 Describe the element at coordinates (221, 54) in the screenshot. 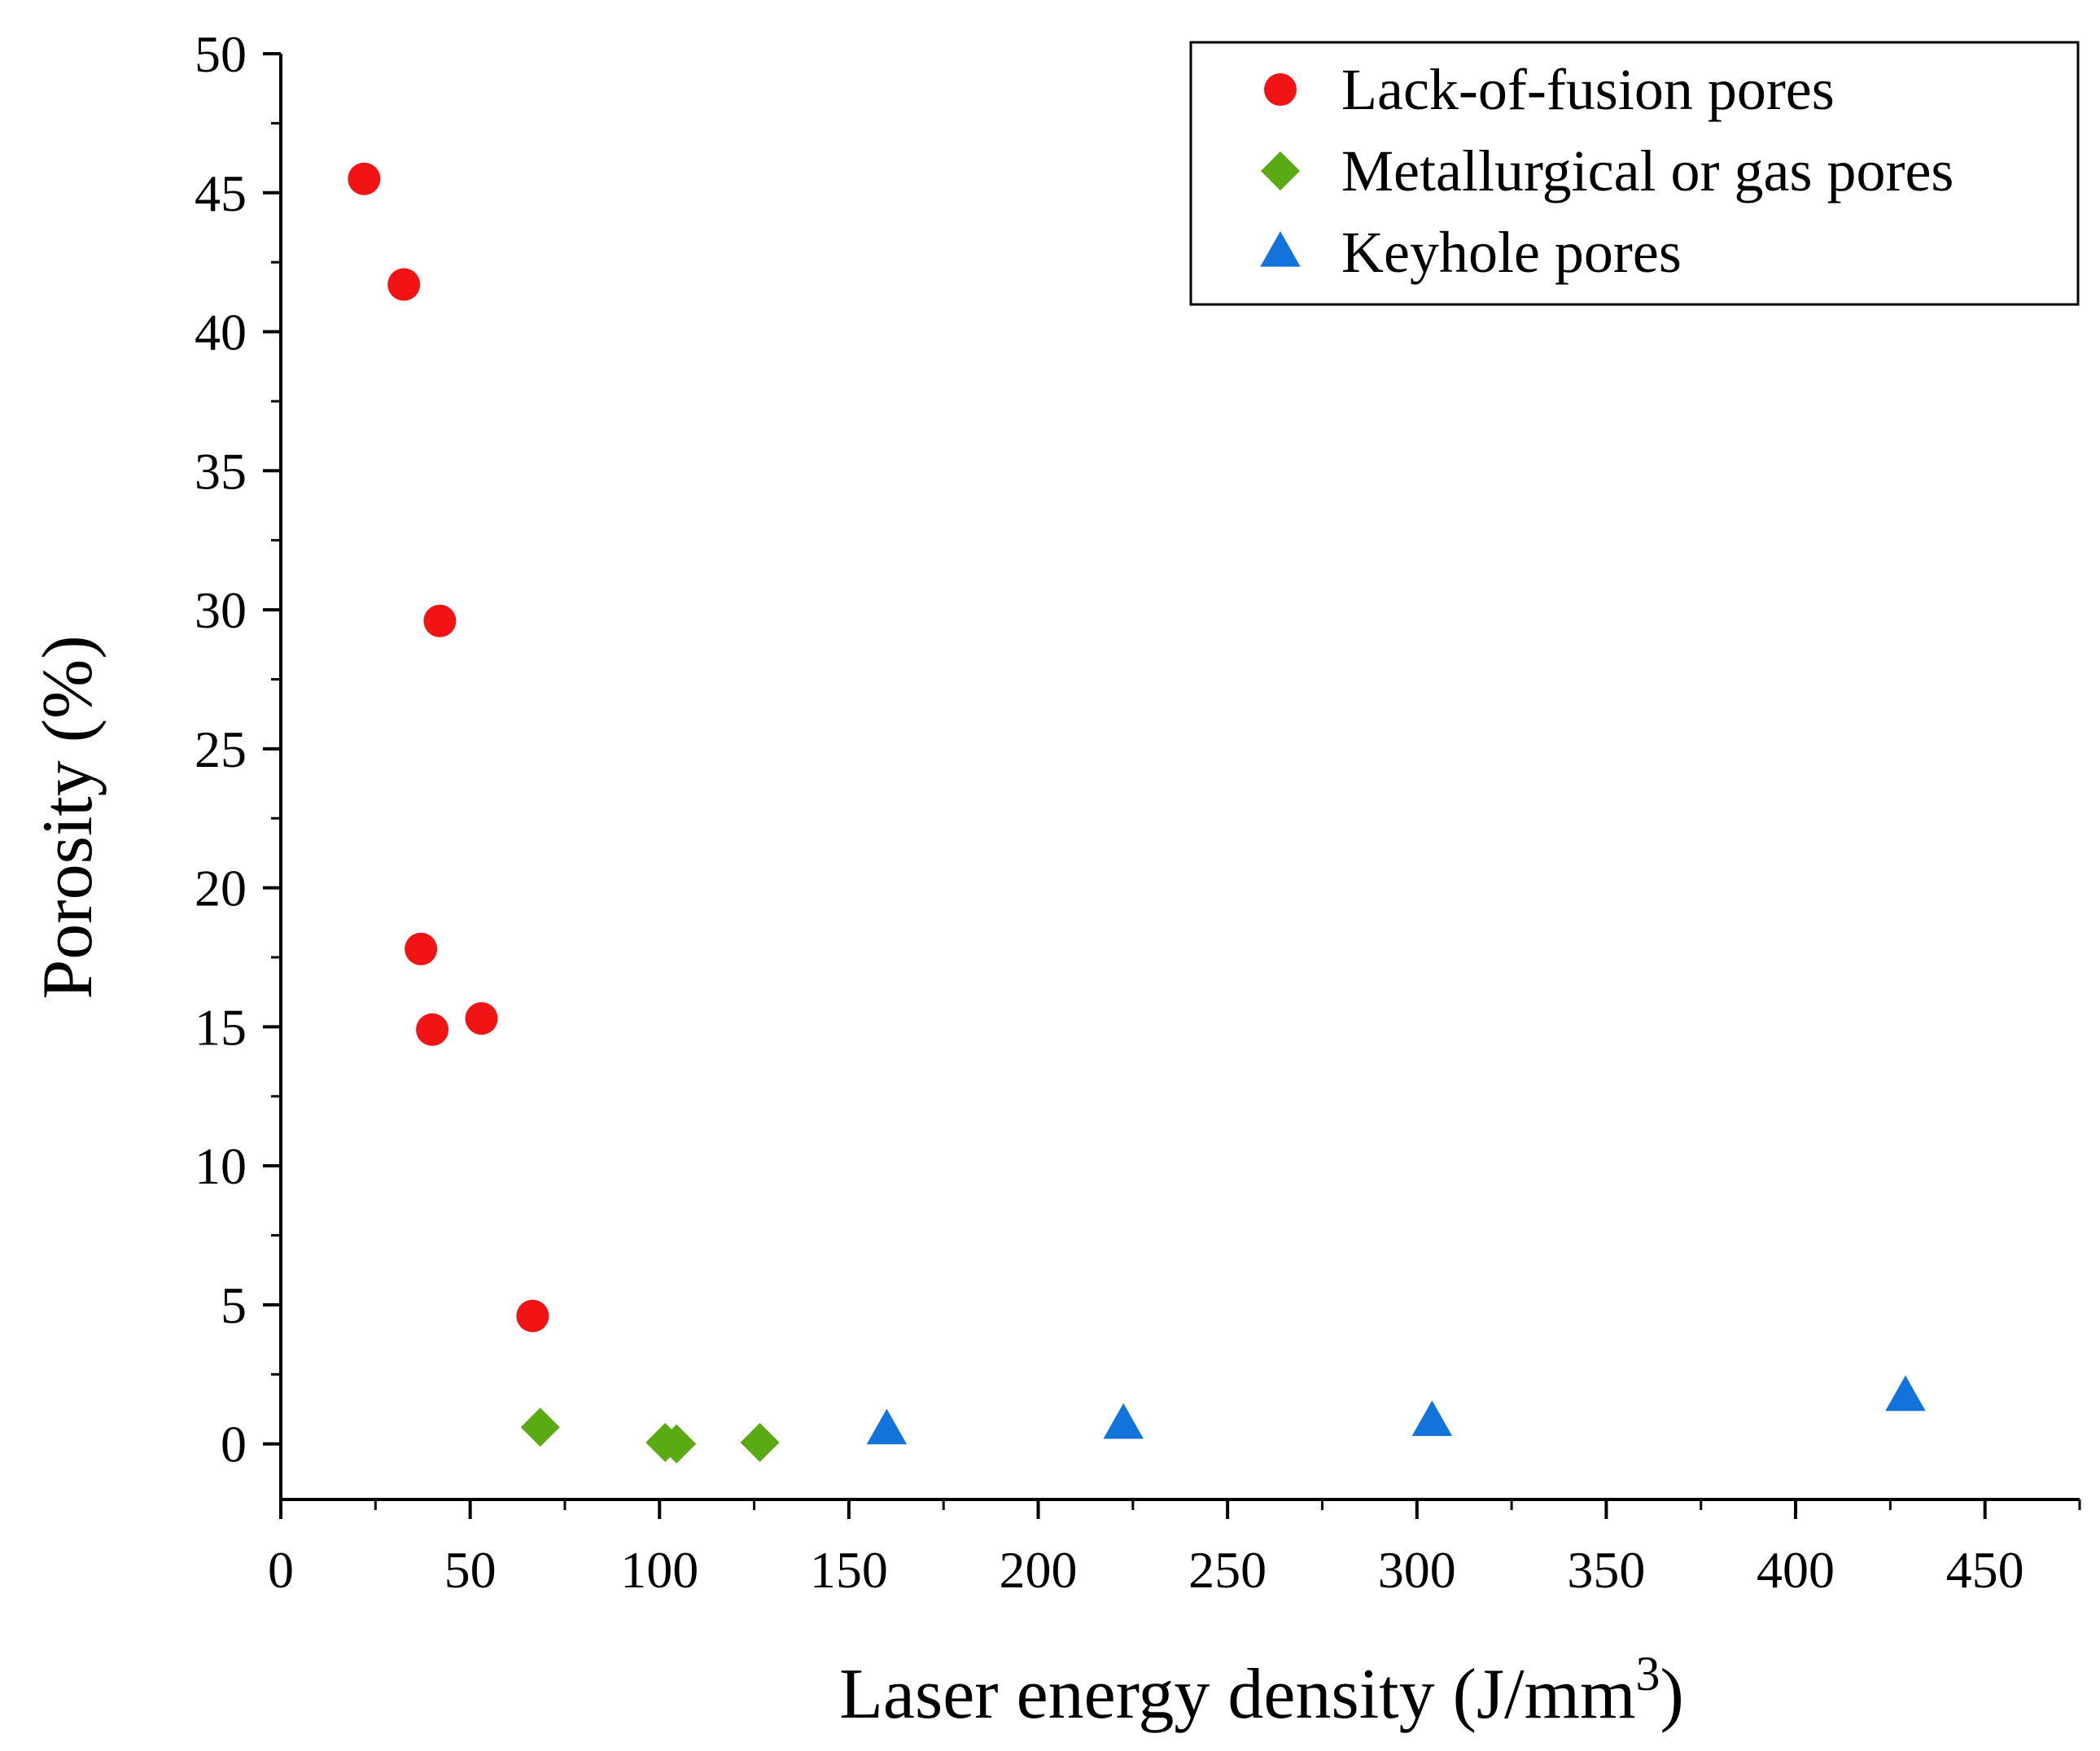

I see `y-tick-label: 50` at that location.